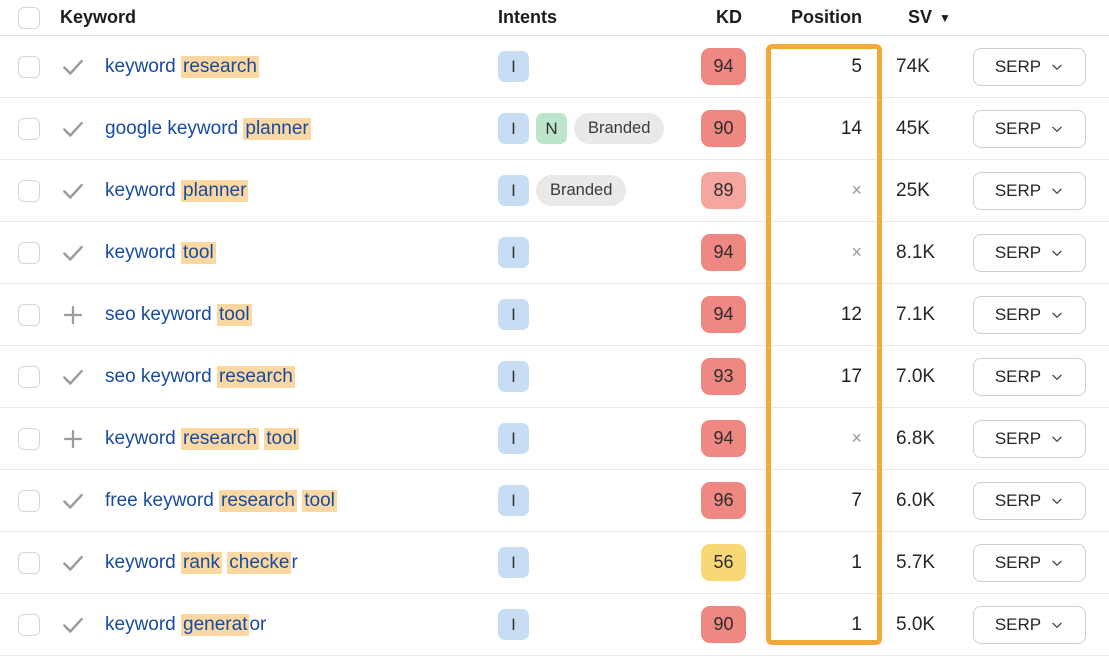 The height and width of the screenshot is (656, 1109). Describe the element at coordinates (292, 66) in the screenshot. I see `keyword-cell: keyword research` at that location.